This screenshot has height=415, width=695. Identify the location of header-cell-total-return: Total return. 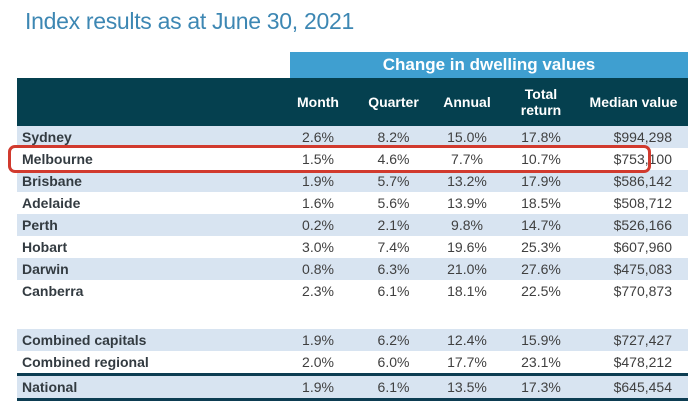
(541, 101).